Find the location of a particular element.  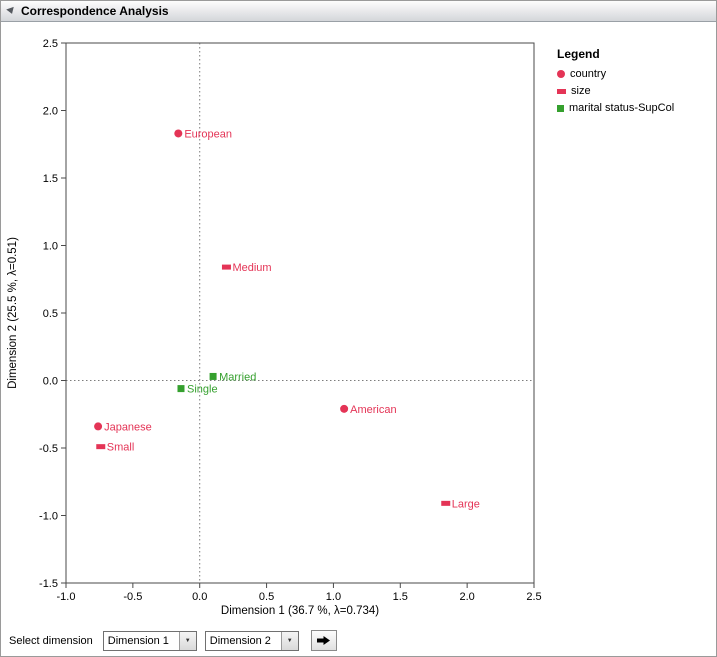

y-tick-label: 1.0 is located at coordinates (50, 247).